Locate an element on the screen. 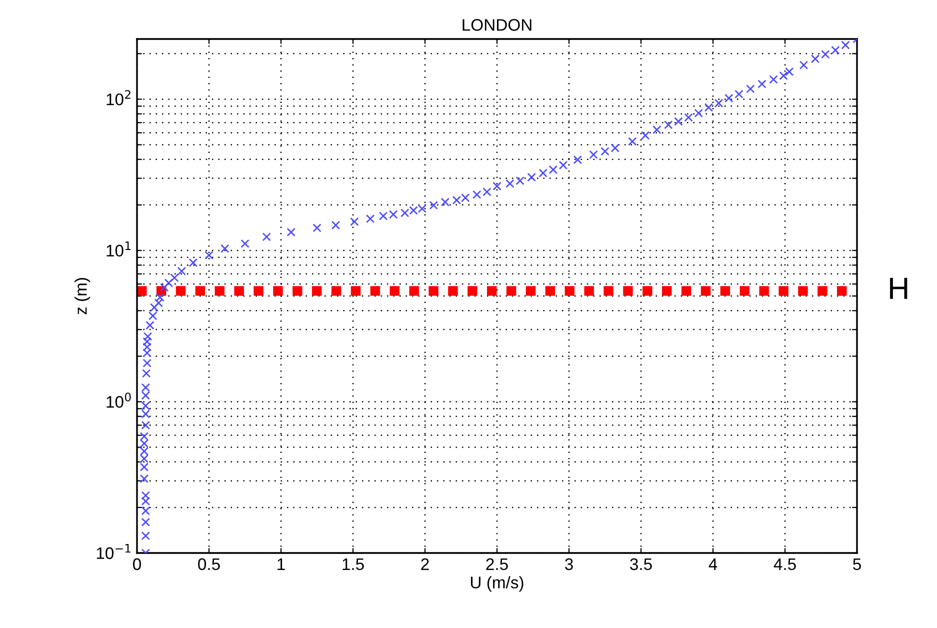 The image size is (937, 628). y-tick-label: 10$^{2}$ is located at coordinates (118, 98).